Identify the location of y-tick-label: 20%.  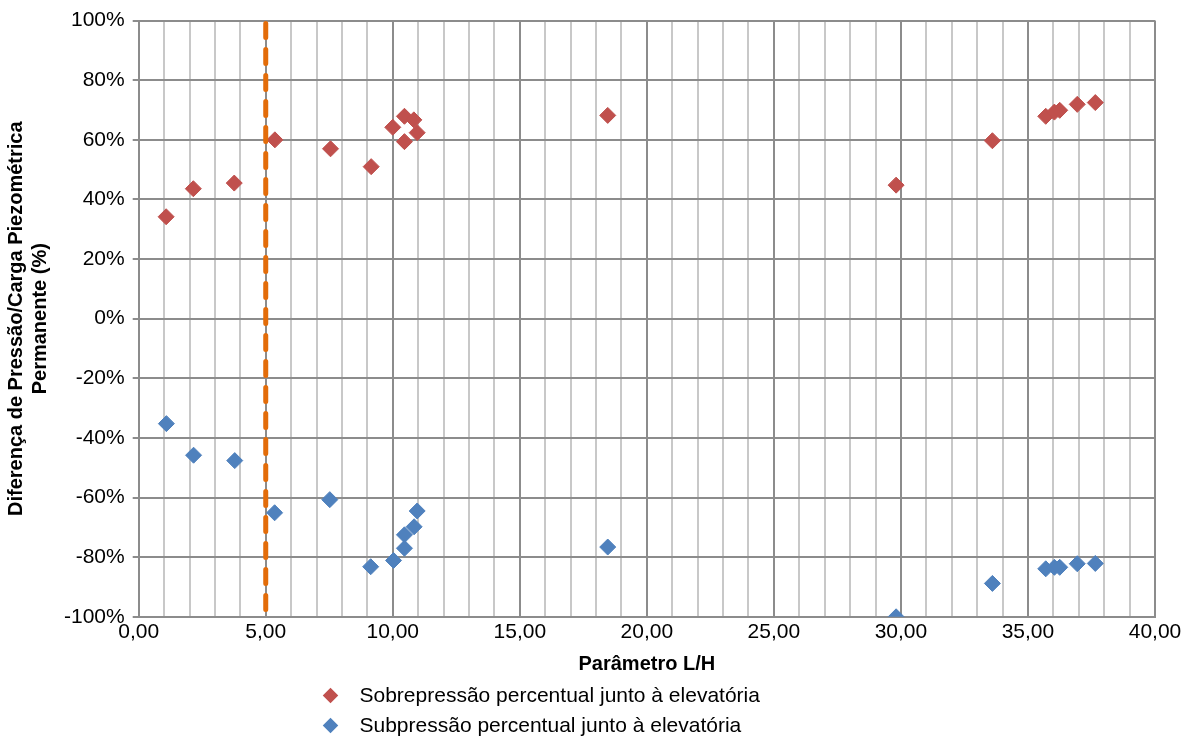
(103, 257).